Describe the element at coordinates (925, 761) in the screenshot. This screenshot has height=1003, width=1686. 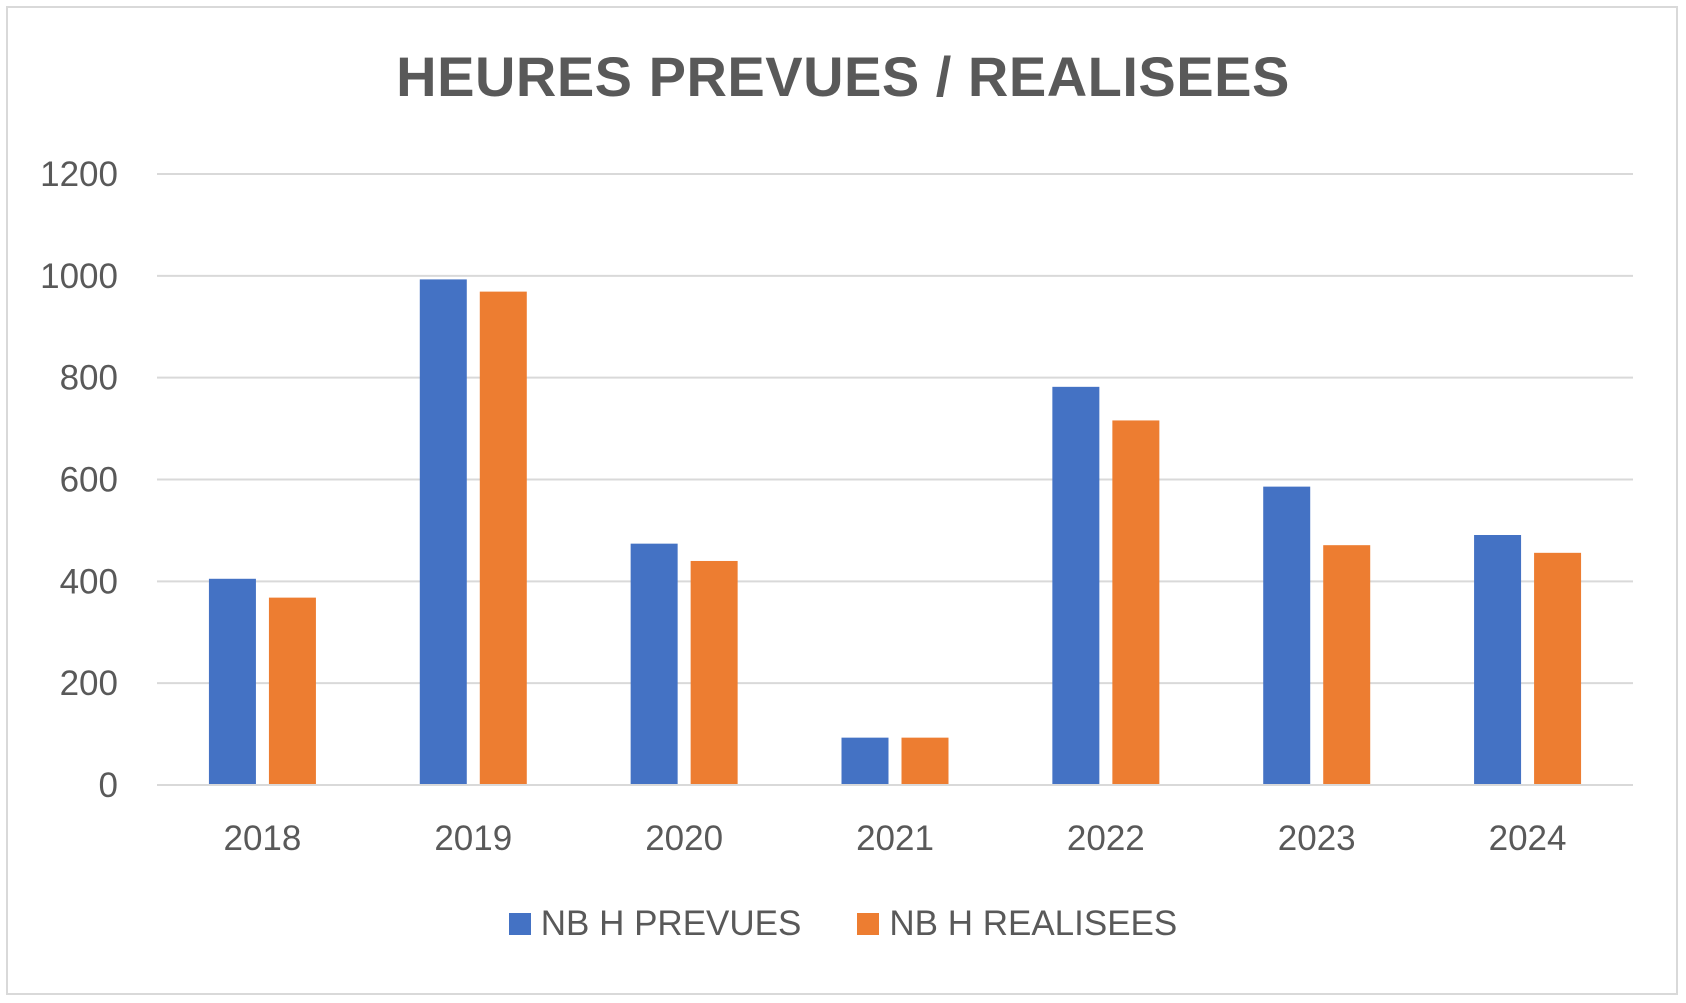
I see `bar-realisees-2021` at that location.